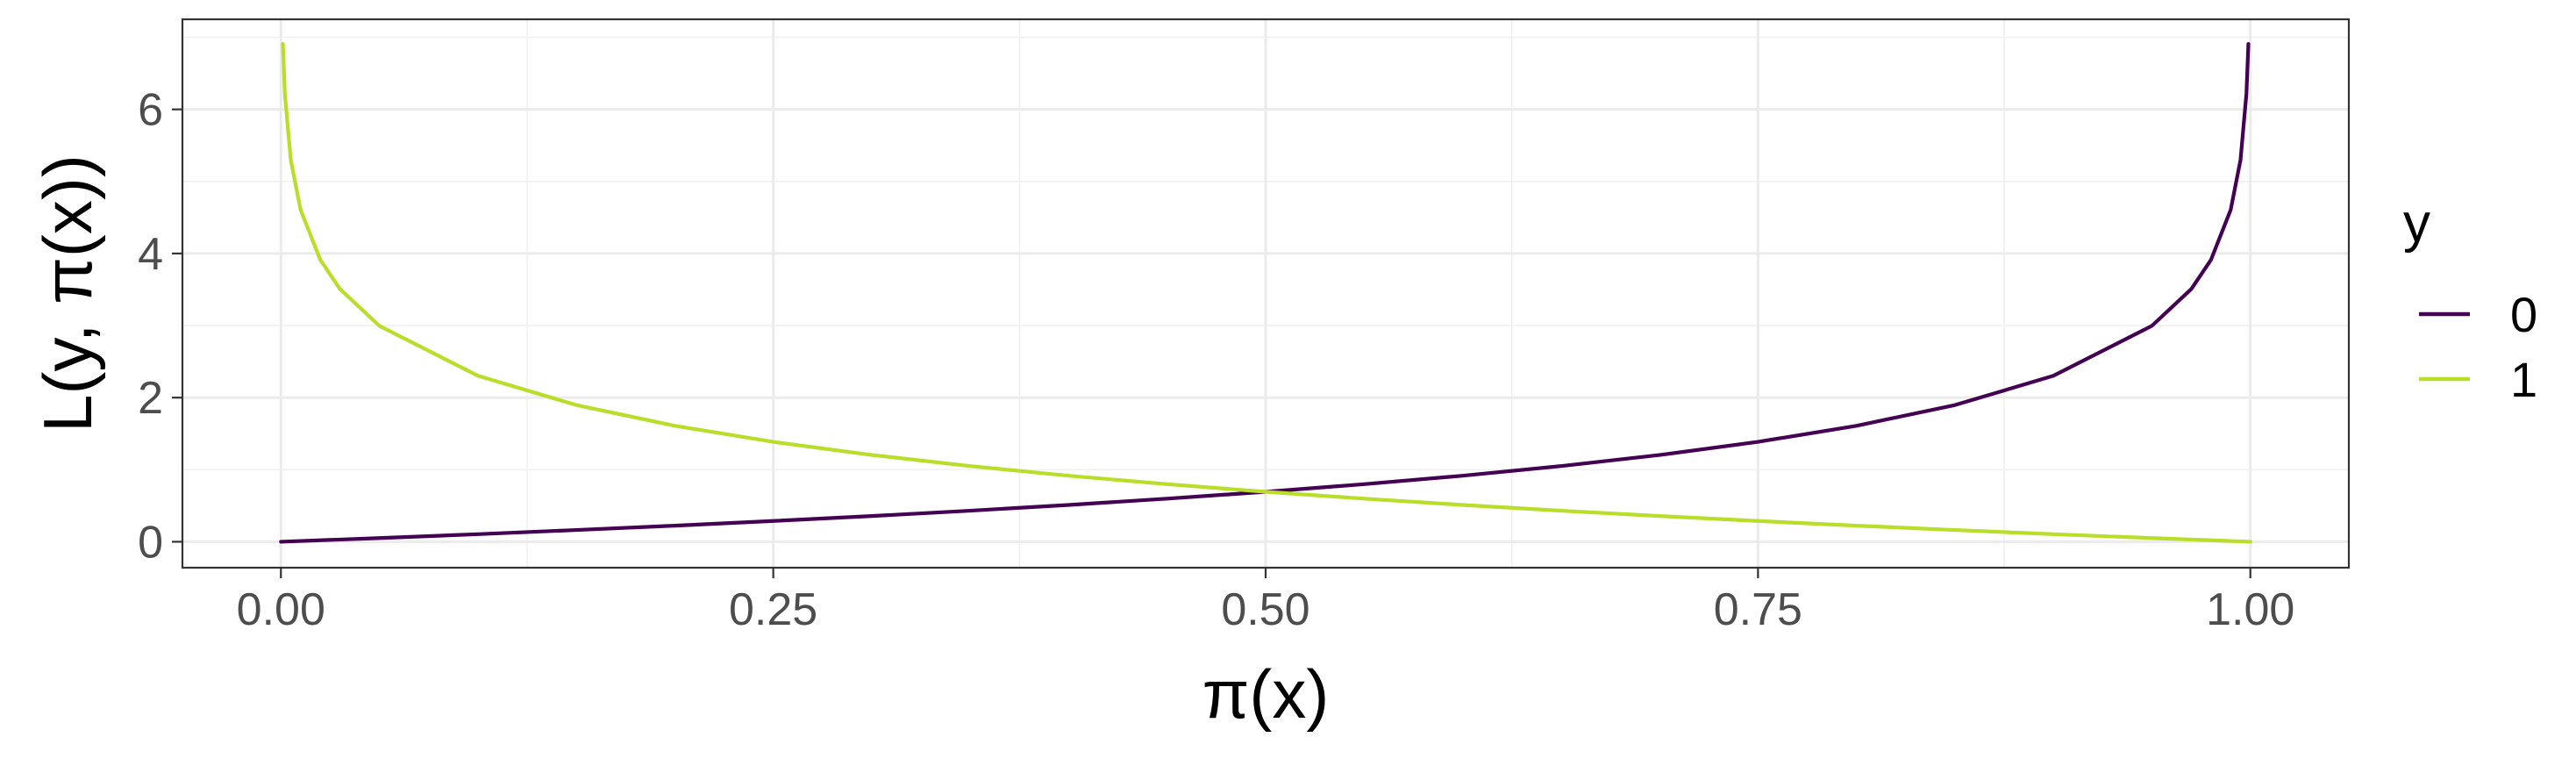 The width and height of the screenshot is (2576, 773). I want to click on legend-label-0: 0, so click(2524, 314).